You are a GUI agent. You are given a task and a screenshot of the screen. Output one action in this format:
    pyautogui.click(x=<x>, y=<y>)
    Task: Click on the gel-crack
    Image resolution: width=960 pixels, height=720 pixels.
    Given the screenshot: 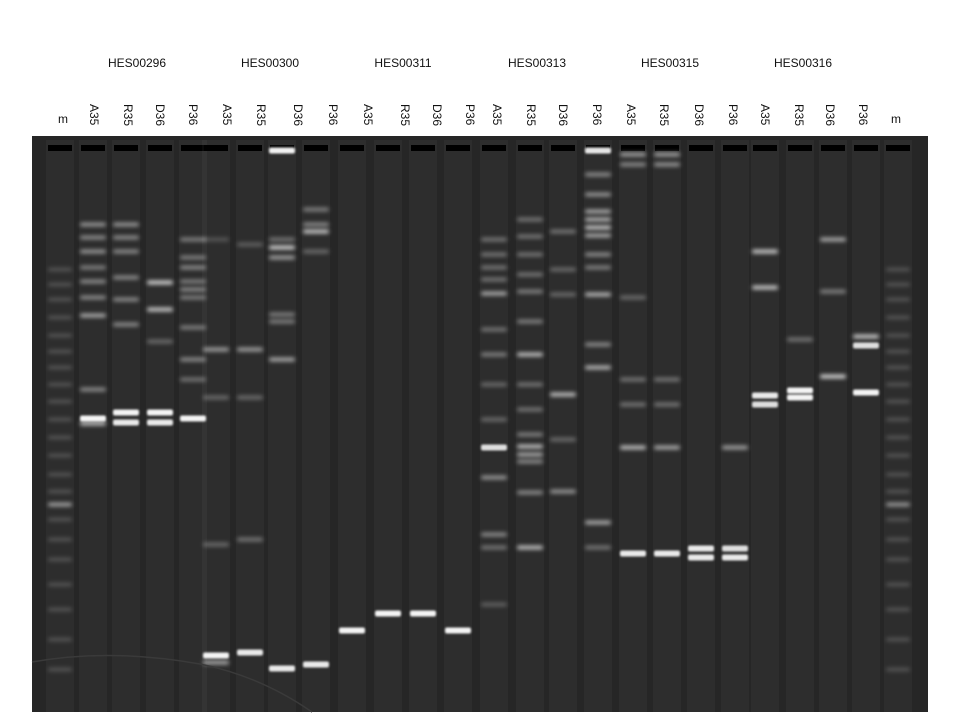 What is the action you would take?
    pyautogui.click(x=172, y=683)
    